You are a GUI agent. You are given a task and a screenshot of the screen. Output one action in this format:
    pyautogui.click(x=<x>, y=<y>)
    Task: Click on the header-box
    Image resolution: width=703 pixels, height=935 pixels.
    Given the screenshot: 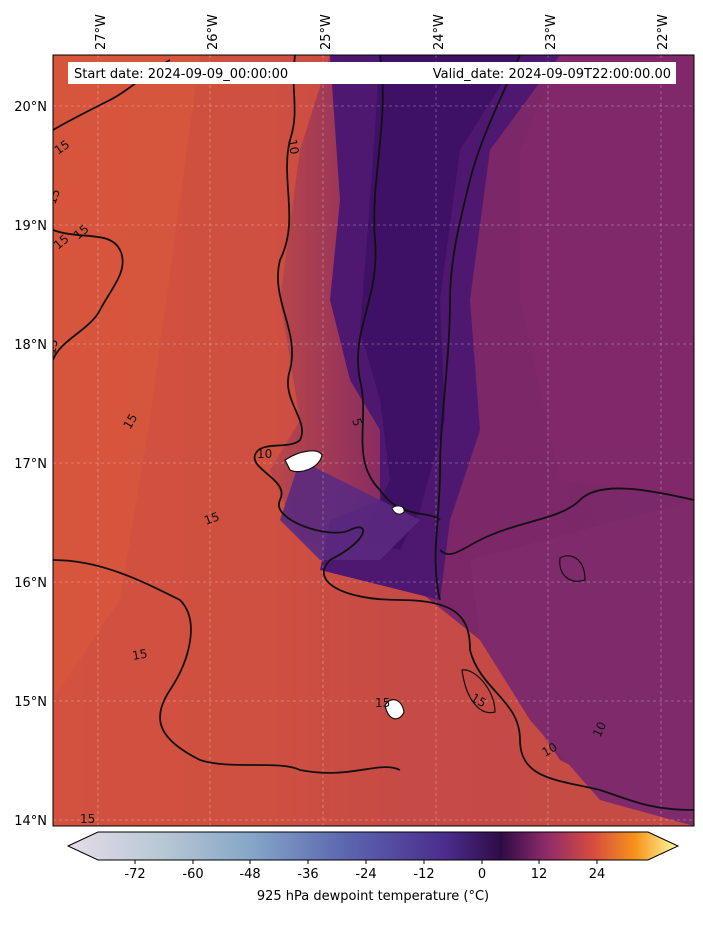 What is the action you would take?
    pyautogui.click(x=372, y=73)
    